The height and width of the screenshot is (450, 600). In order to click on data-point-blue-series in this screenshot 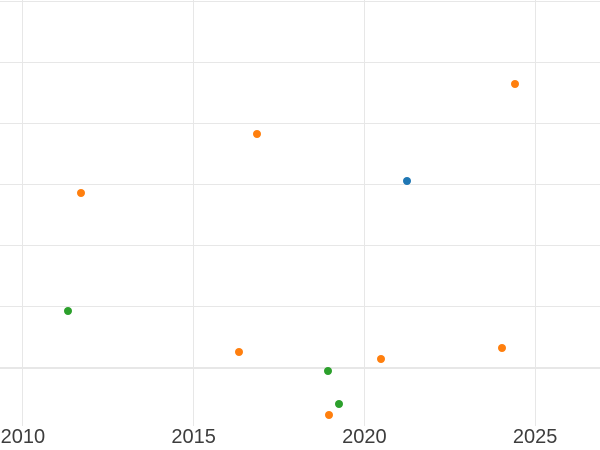, I will do `click(407, 180)`.